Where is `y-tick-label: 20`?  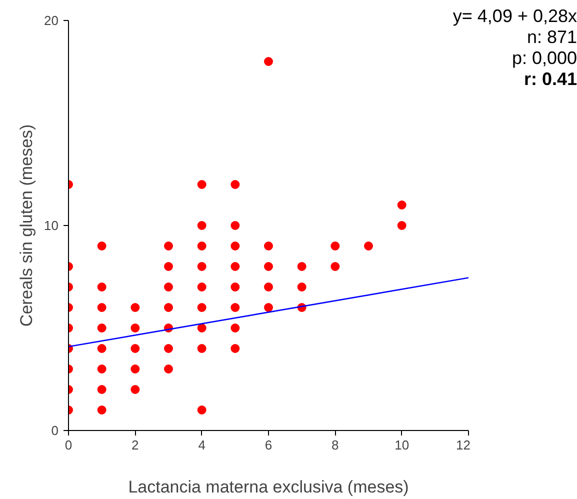 y-tick-label: 20 is located at coordinates (51, 20).